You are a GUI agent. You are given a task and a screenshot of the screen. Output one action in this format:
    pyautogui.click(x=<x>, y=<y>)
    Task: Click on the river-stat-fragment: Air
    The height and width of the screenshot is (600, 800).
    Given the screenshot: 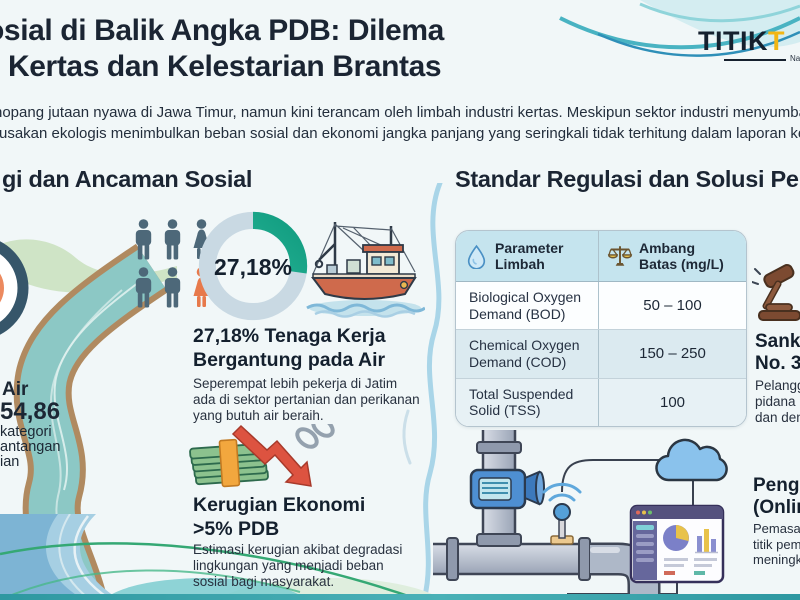 What is the action you would take?
    pyautogui.click(x=15, y=389)
    